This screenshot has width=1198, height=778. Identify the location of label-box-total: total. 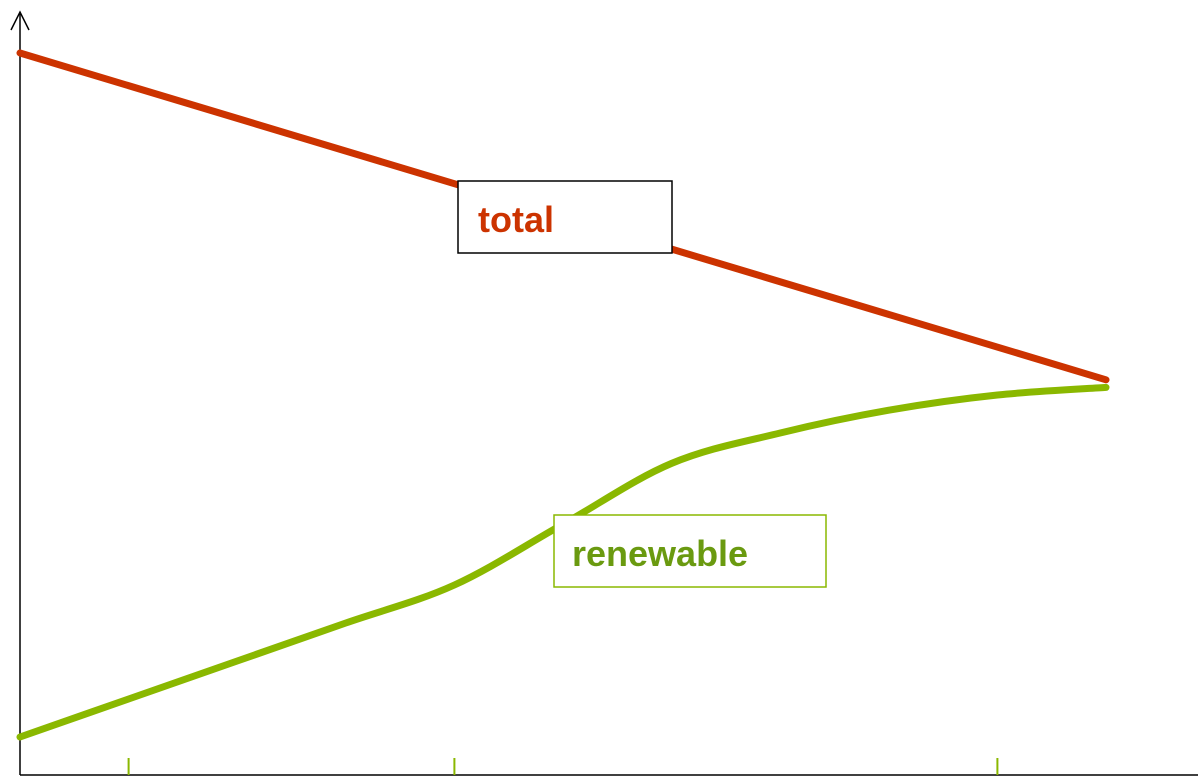
(565, 217).